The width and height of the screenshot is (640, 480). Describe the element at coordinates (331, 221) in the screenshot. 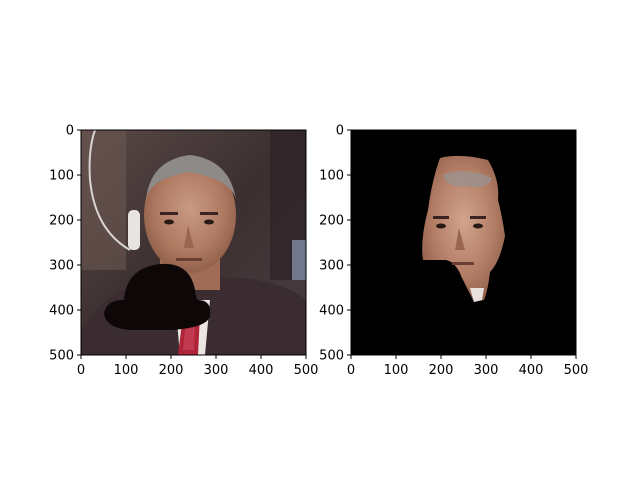

I see `right-y-tick-label: 200` at that location.